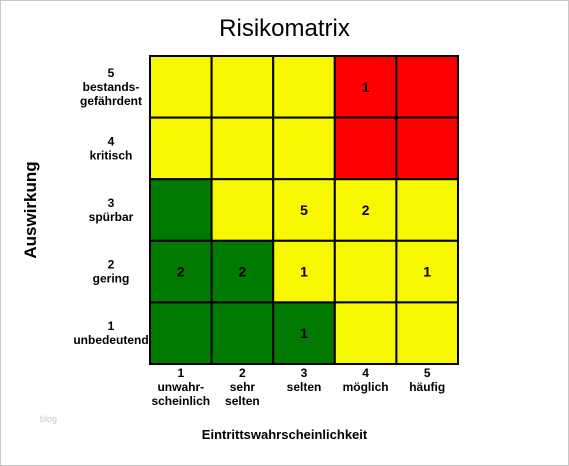 This screenshot has height=466, width=569. I want to click on x-tick-label: 5 häufig, so click(427, 380).